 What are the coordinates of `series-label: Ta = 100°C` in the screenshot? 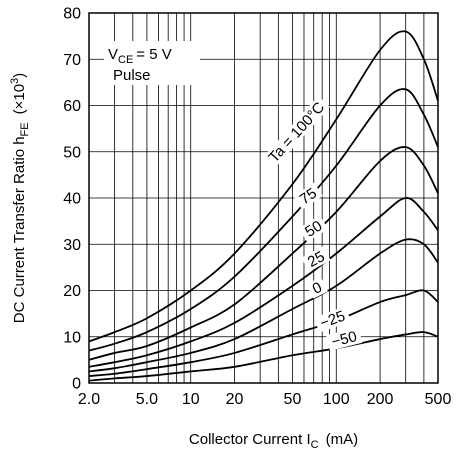 It's located at (296, 132).